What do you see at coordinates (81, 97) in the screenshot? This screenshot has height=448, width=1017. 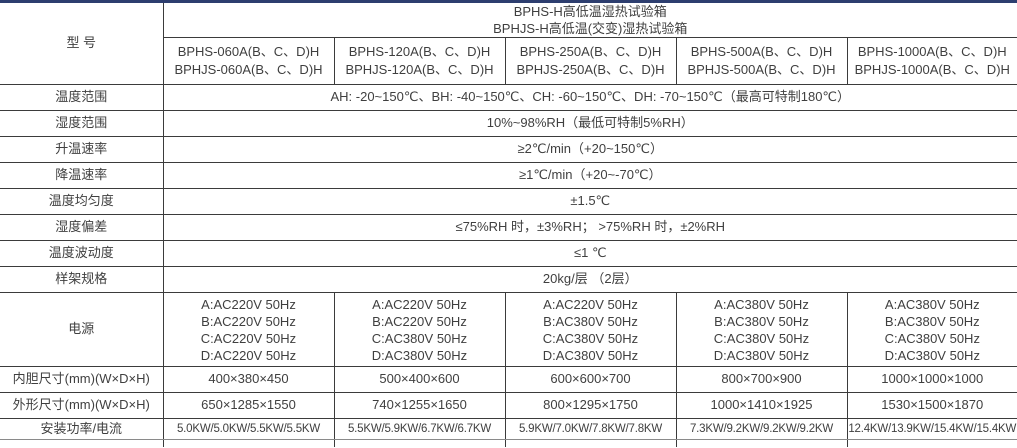 I see `spec-label-temp-range: 温度范围` at bounding box center [81, 97].